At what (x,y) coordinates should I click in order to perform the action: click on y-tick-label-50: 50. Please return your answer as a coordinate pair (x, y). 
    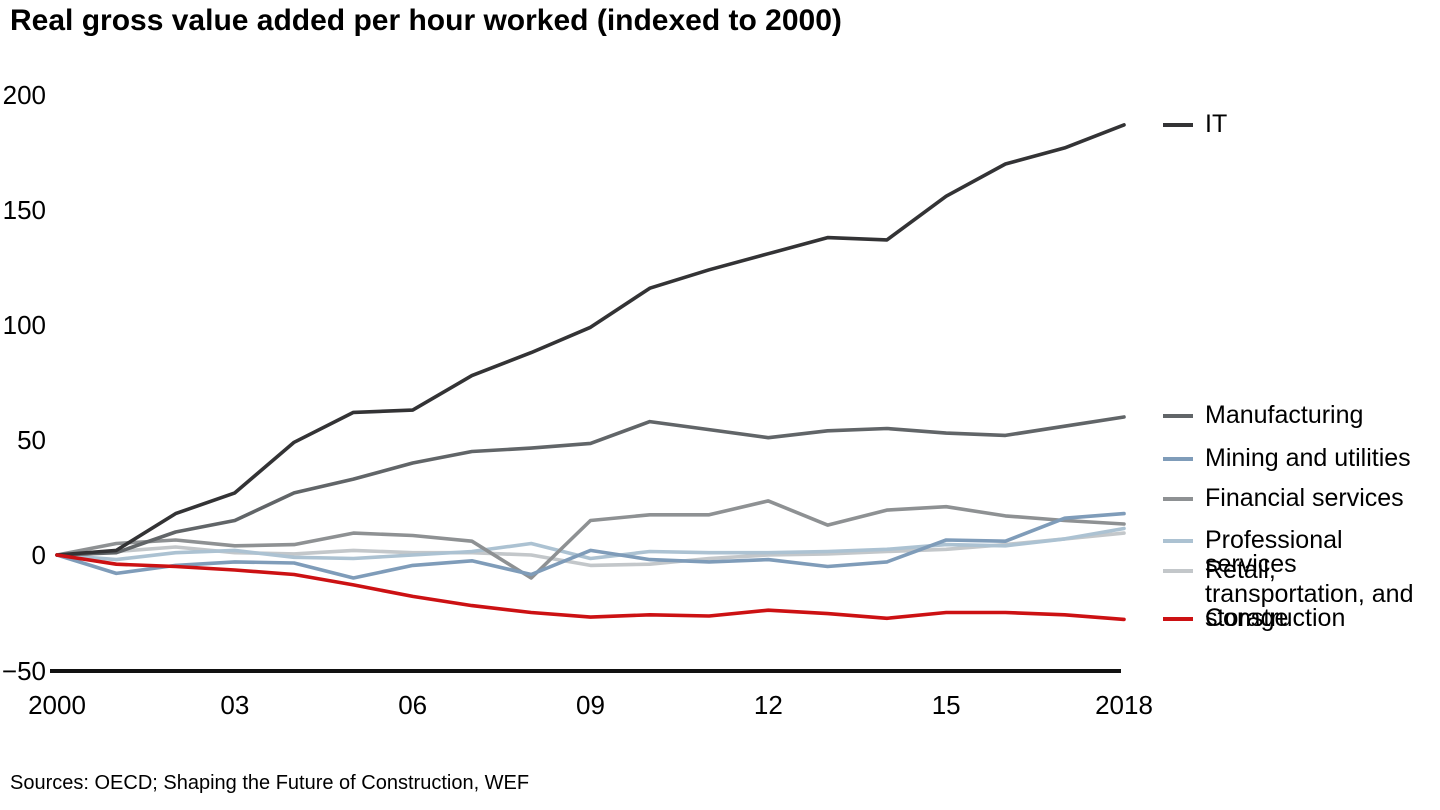
    Looking at the image, I should click on (31, 440).